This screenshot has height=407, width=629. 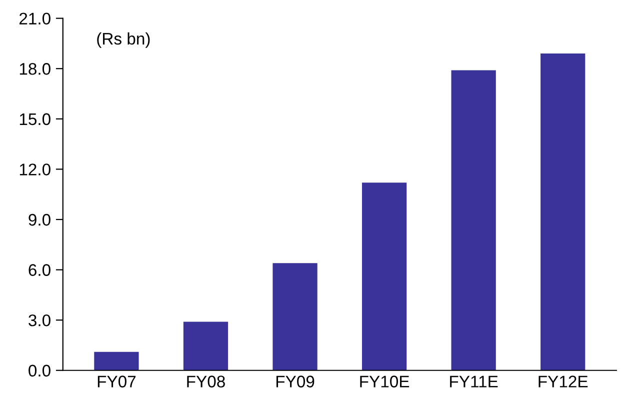 I want to click on annotation: (Rs bn), so click(x=123, y=40).